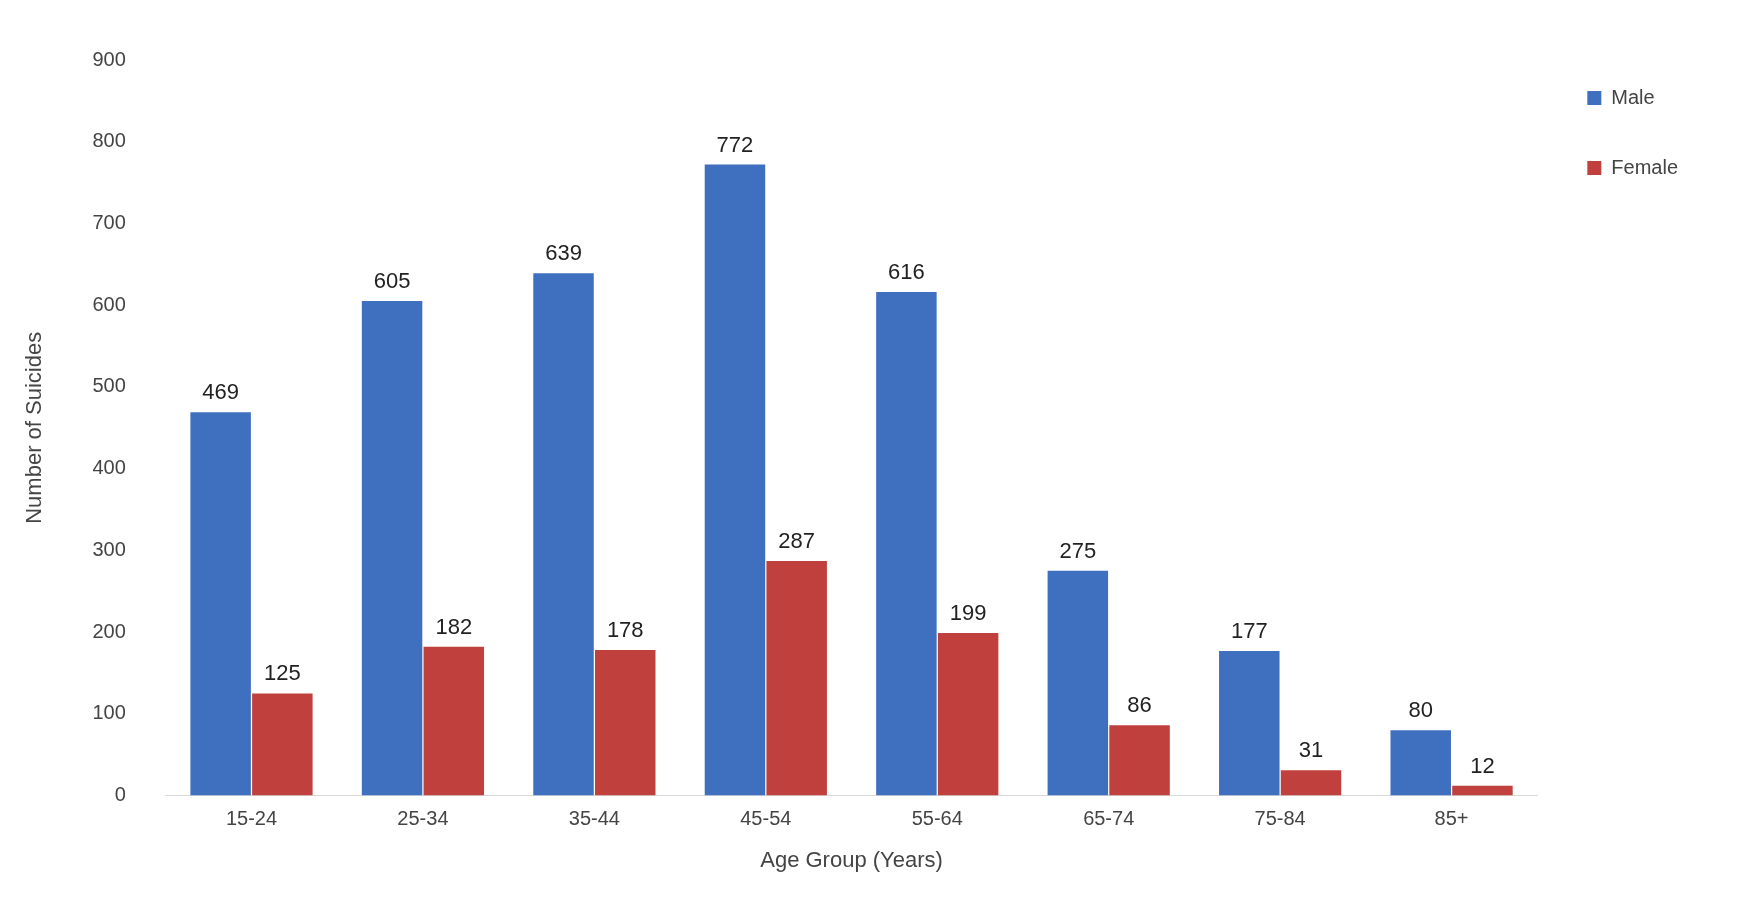 This screenshot has width=1738, height=916. Describe the element at coordinates (1249, 630) in the screenshot. I see `data-label: 177` at that location.